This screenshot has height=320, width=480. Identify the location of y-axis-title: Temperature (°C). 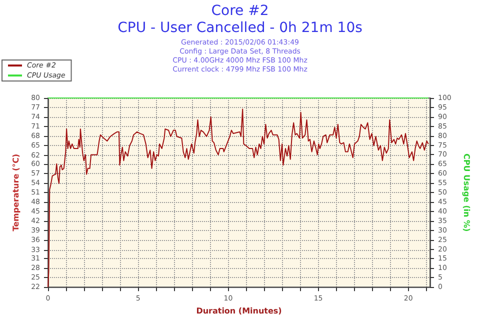
(16, 193).